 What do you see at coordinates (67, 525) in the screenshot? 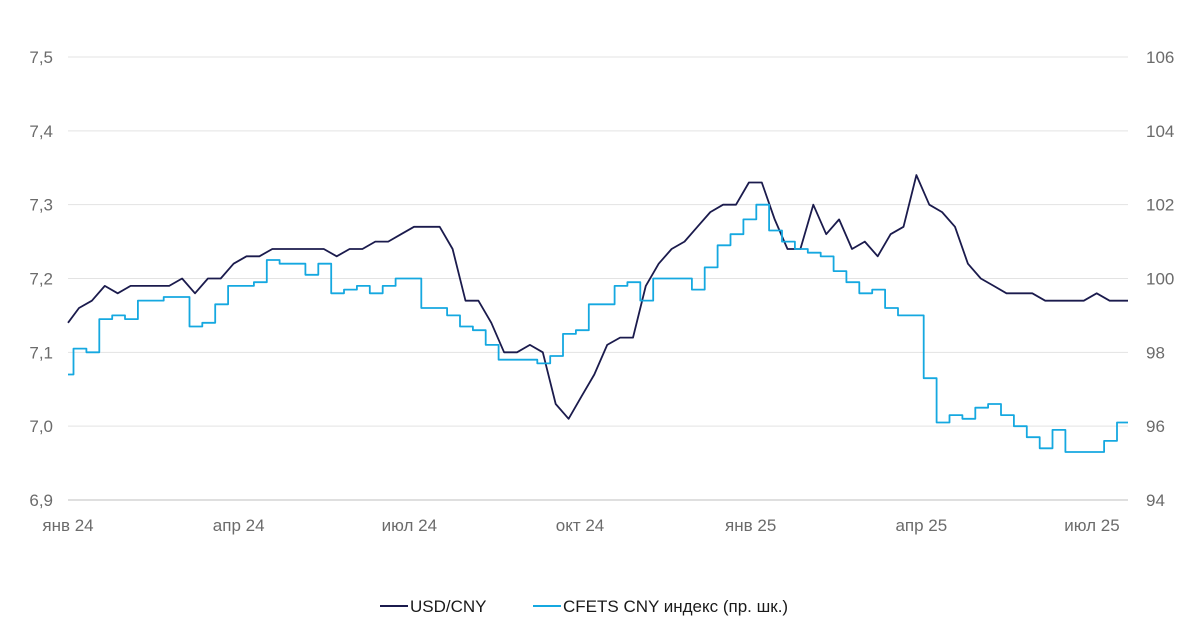
I see `x-tick-label: янв 24` at bounding box center [67, 525].